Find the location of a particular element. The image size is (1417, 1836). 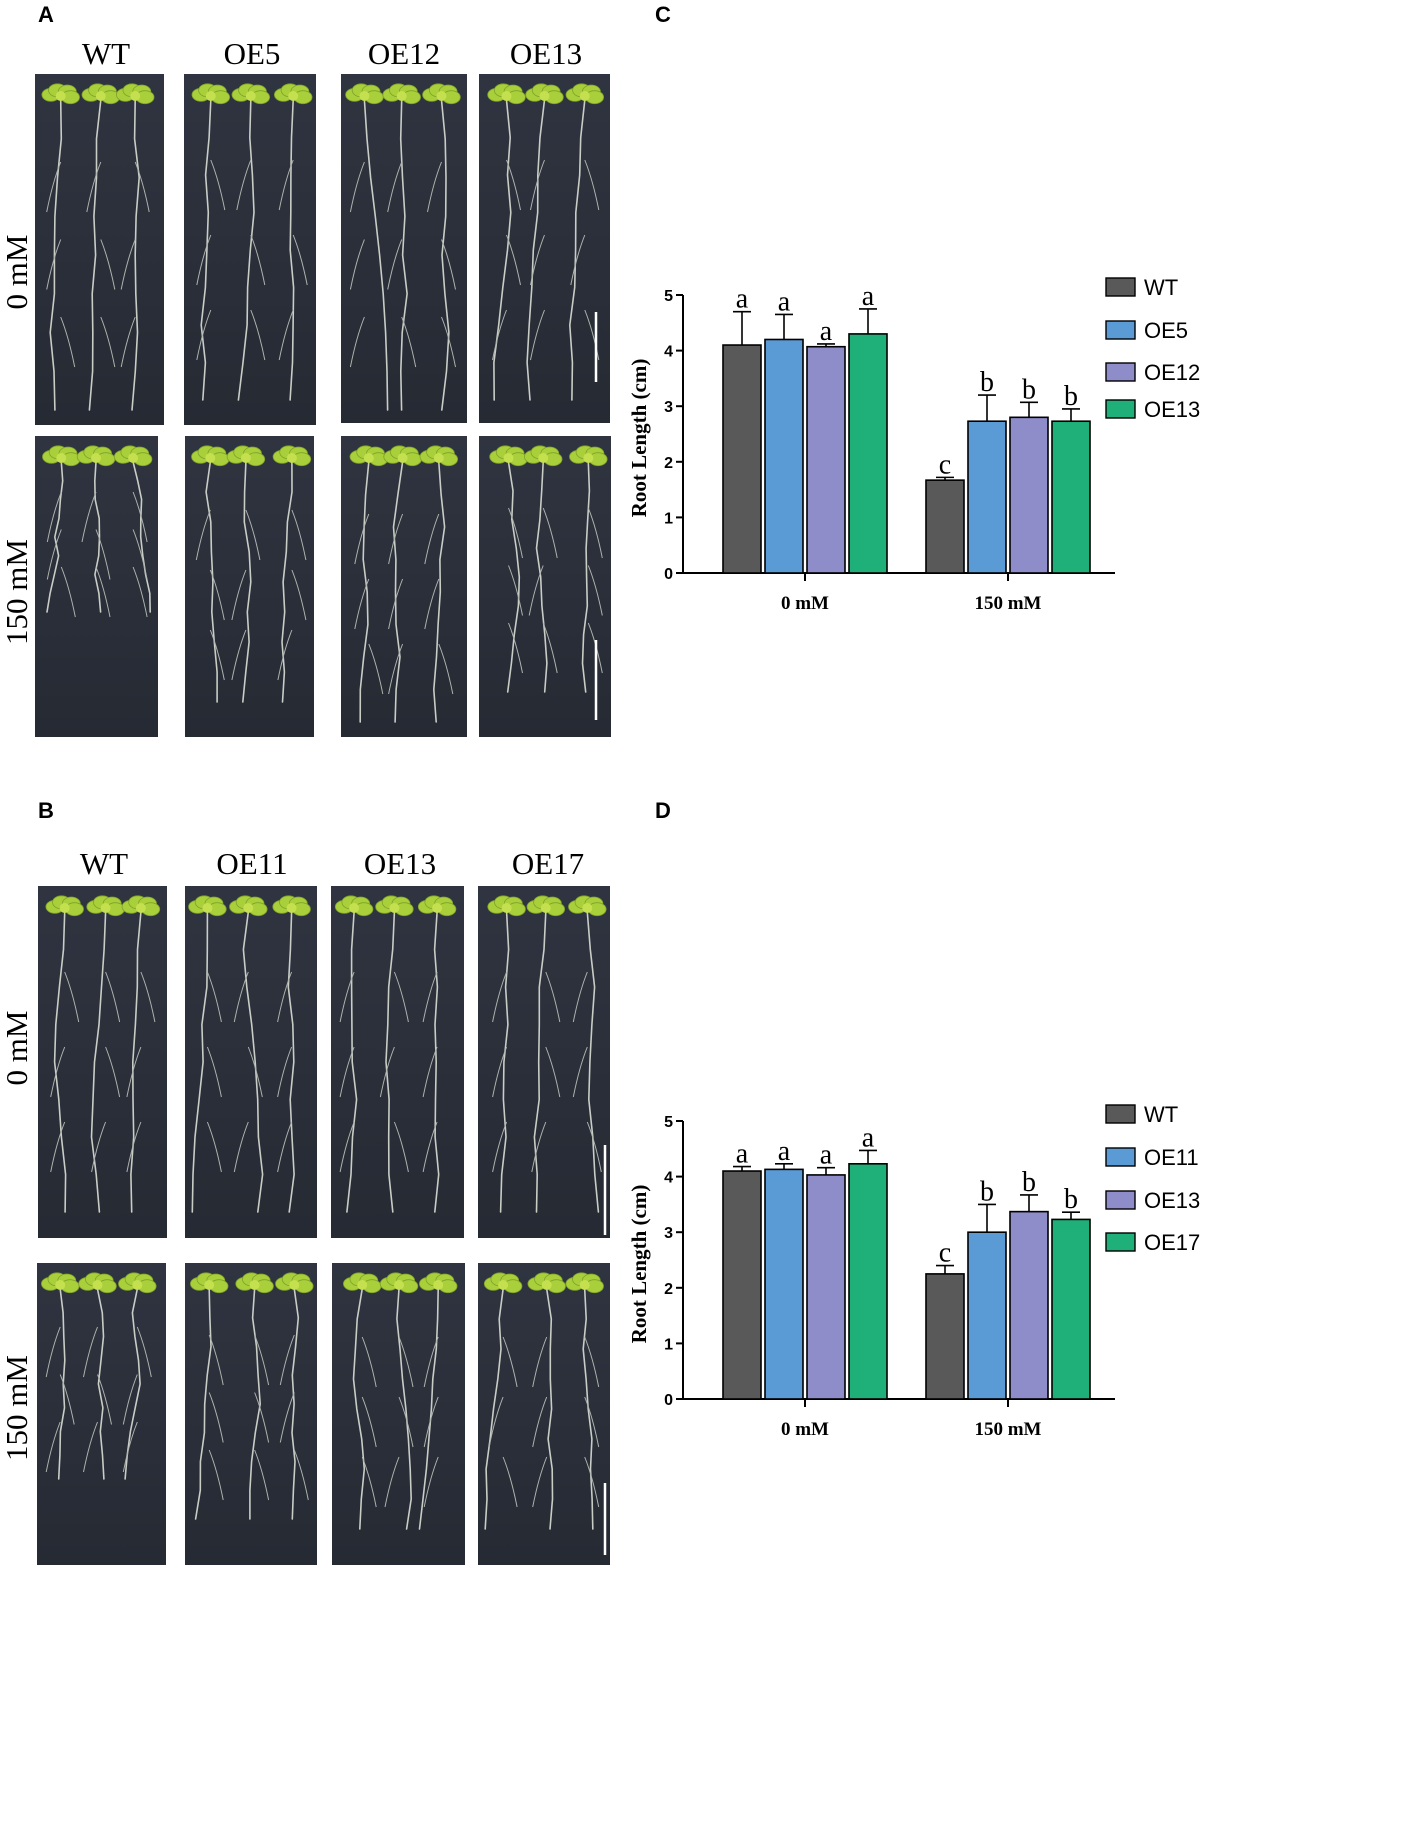

plate-a-150mm-wt is located at coordinates (96, 586).